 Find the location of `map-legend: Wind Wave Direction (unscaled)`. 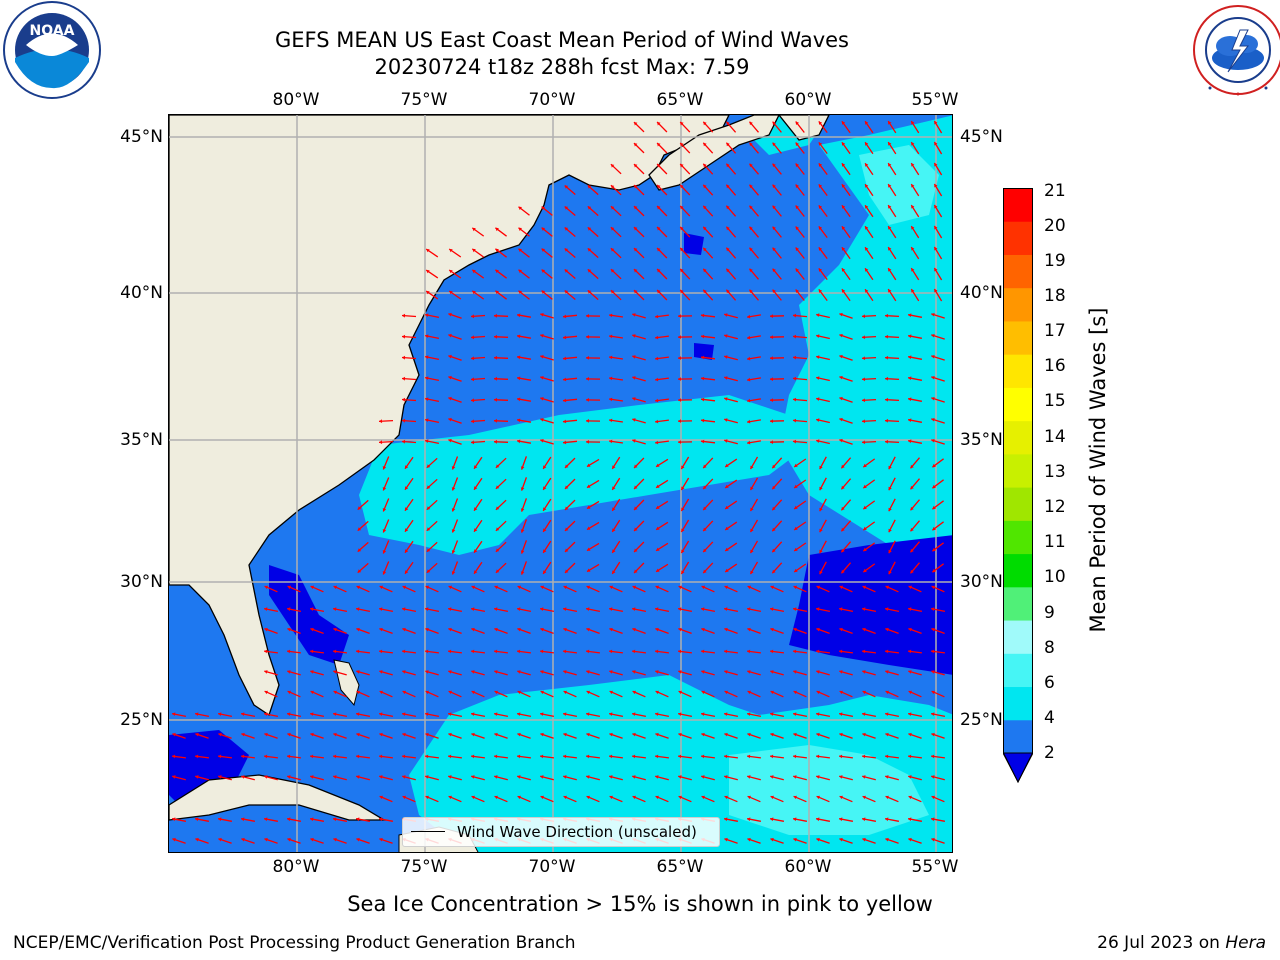

map-legend: Wind Wave Direction (unscaled) is located at coordinates (561, 832).